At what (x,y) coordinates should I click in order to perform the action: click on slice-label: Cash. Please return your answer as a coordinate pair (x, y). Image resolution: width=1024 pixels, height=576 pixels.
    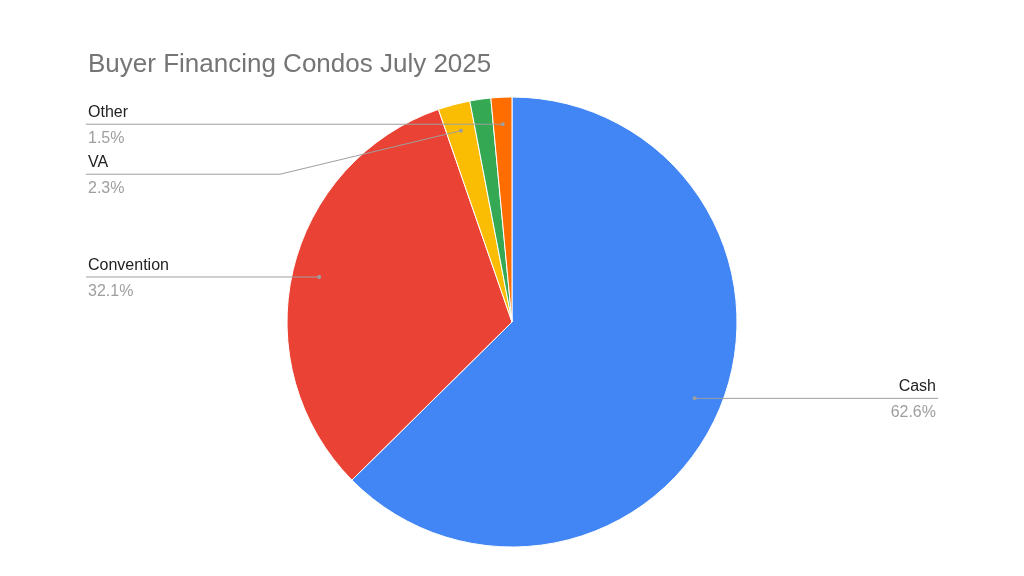
    Looking at the image, I should click on (917, 386).